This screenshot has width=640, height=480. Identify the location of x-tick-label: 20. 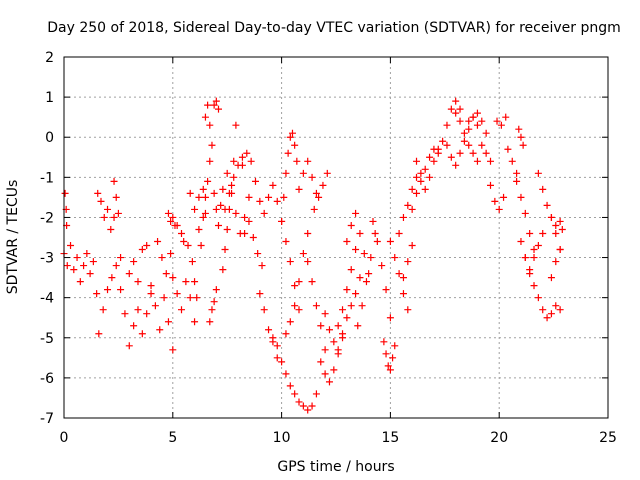
(499, 438).